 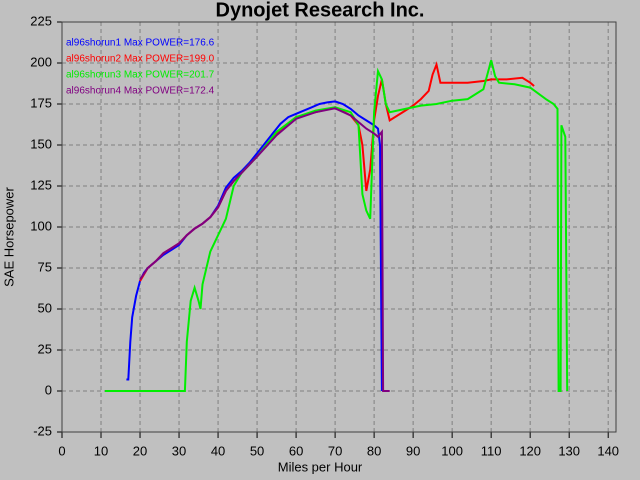 I want to click on x-axis-label: Miles per Hour, so click(x=320, y=466).